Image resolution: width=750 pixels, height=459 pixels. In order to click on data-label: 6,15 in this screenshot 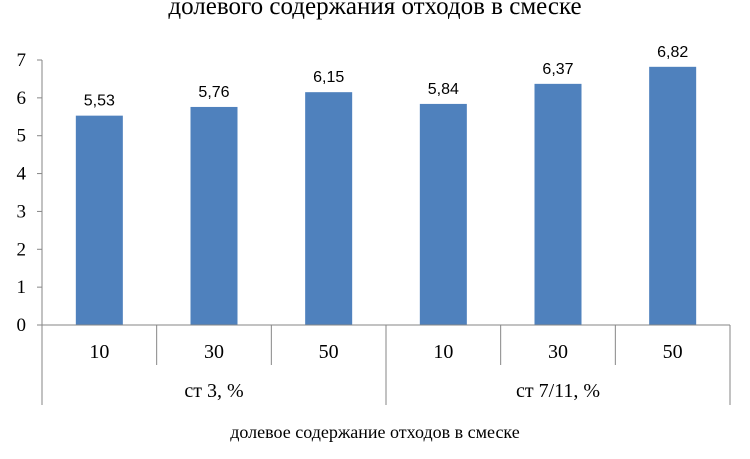, I will do `click(328, 77)`.